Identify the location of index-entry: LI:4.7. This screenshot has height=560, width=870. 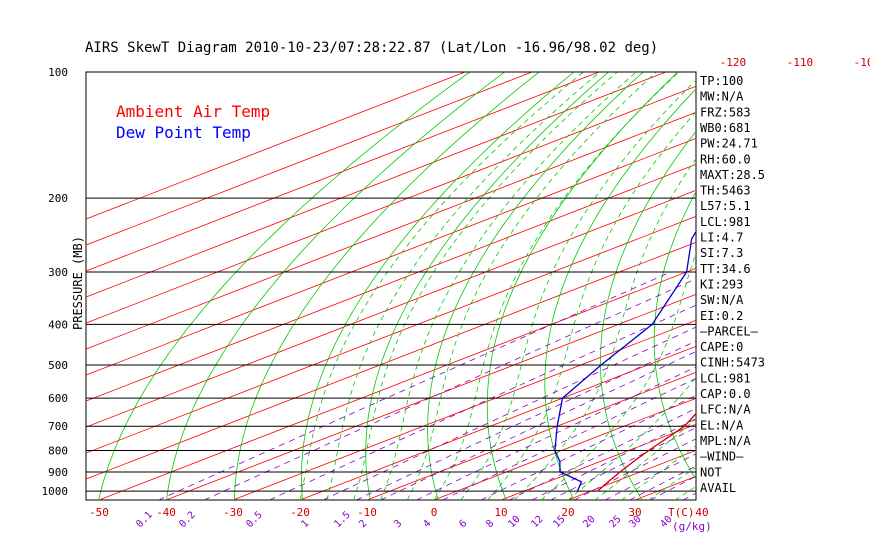
(721, 238).